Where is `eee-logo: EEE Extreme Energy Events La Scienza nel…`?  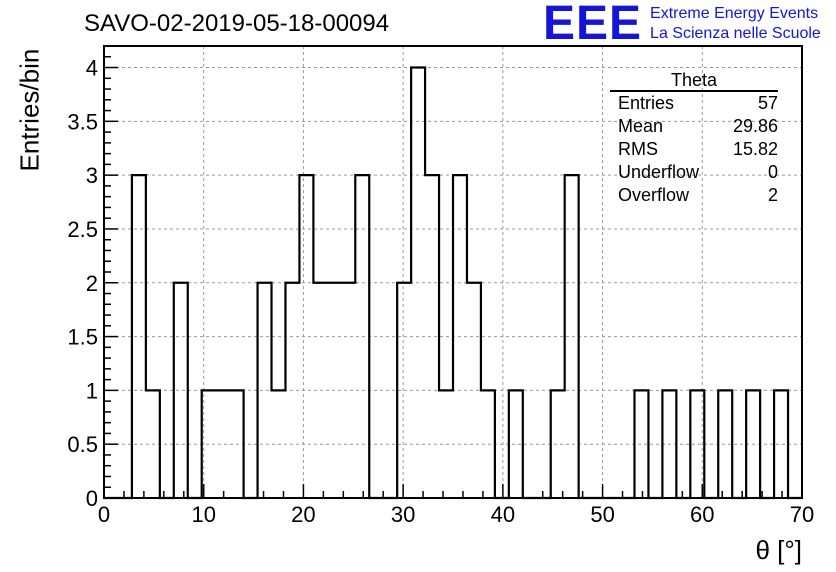
eee-logo: EEE Extreme Energy Events La Scienza nel… is located at coordinates (682, 25).